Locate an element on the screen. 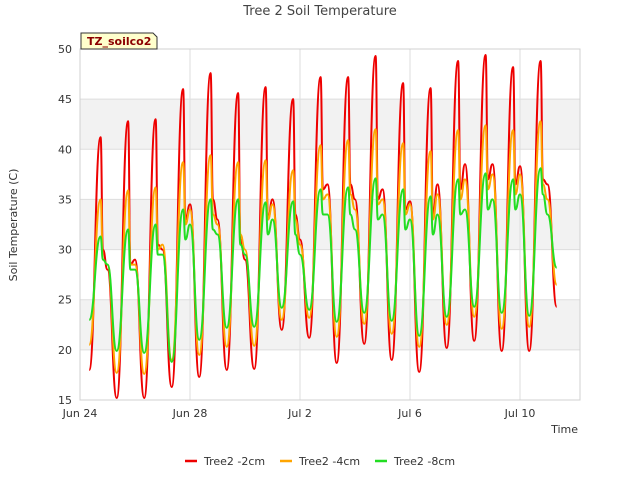 Image resolution: width=640 pixels, height=480 pixels. badge-shape is located at coordinates (119, 41).